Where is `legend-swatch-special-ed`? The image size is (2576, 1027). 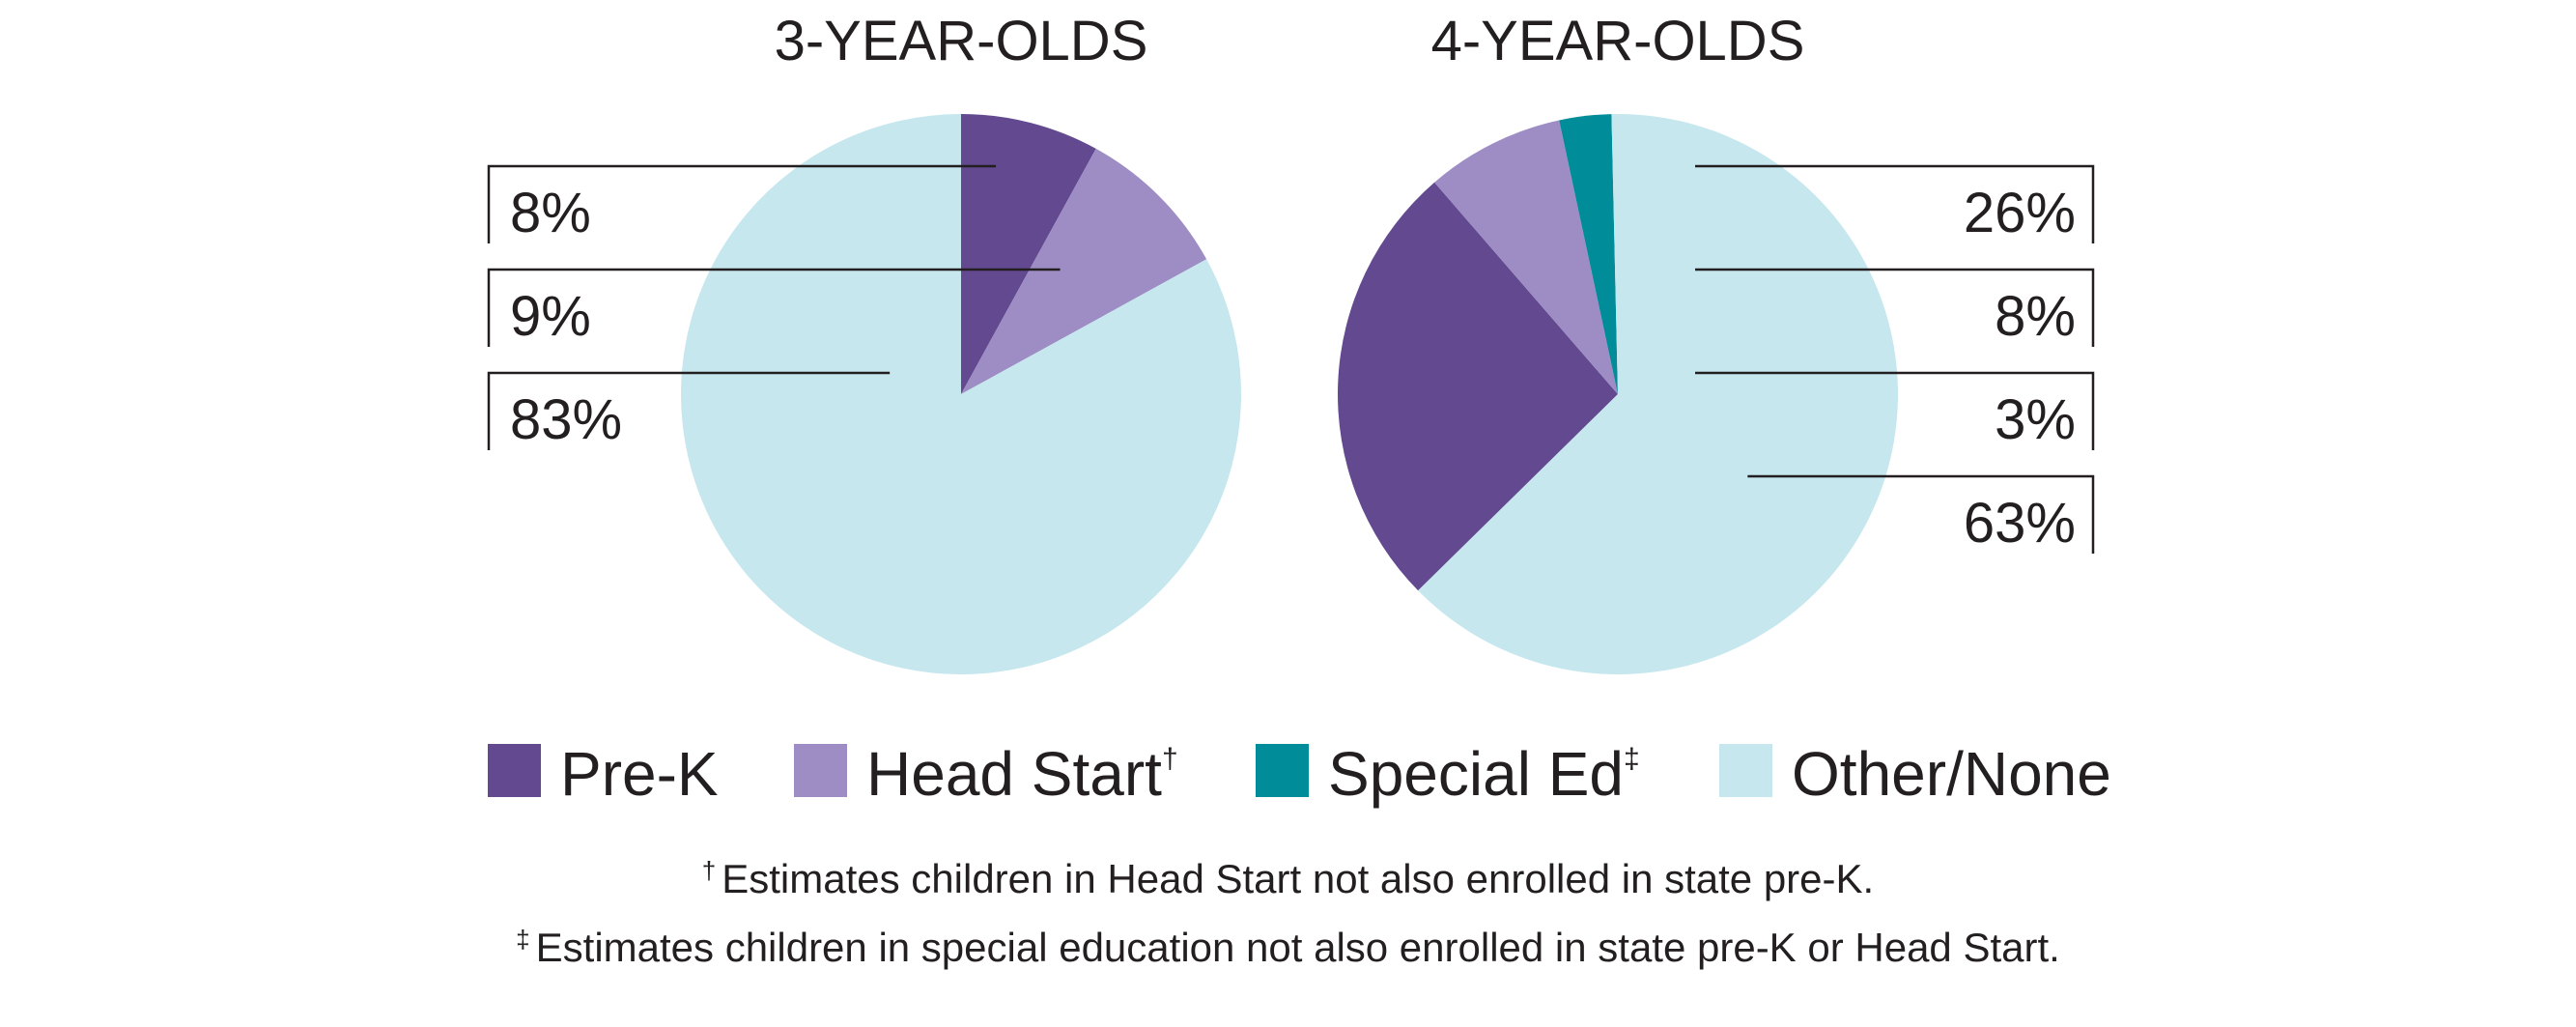 legend-swatch-special-ed is located at coordinates (1282, 770).